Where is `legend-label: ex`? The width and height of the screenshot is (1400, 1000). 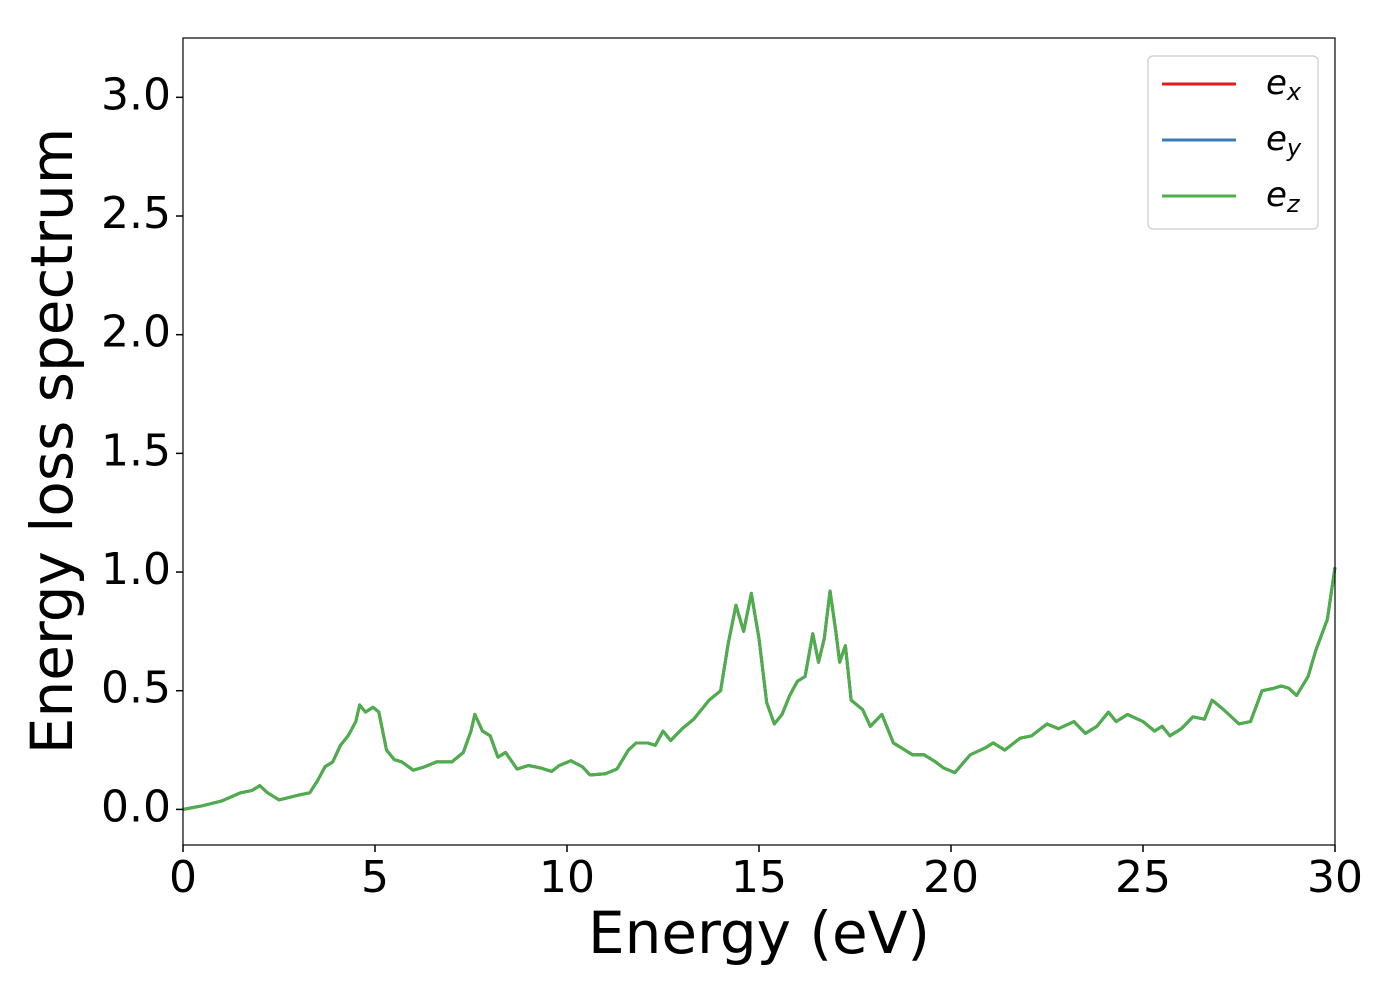 legend-label: ex is located at coordinates (1284, 85).